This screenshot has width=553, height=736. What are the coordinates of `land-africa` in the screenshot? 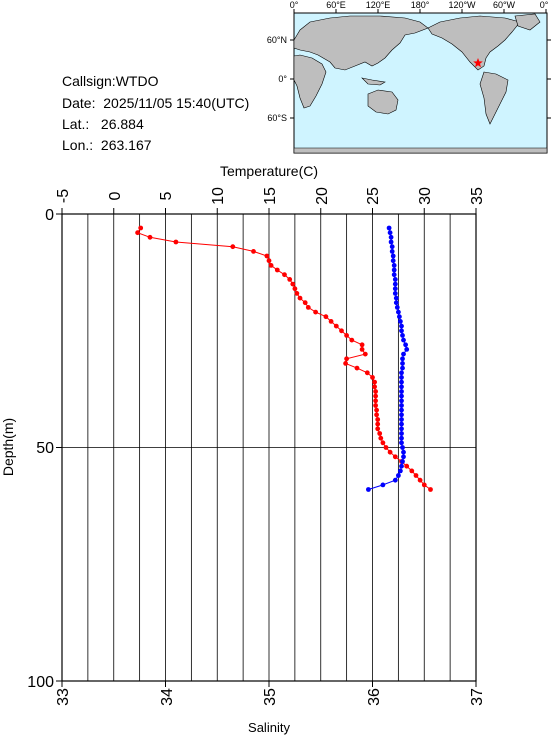 It's located at (310, 81).